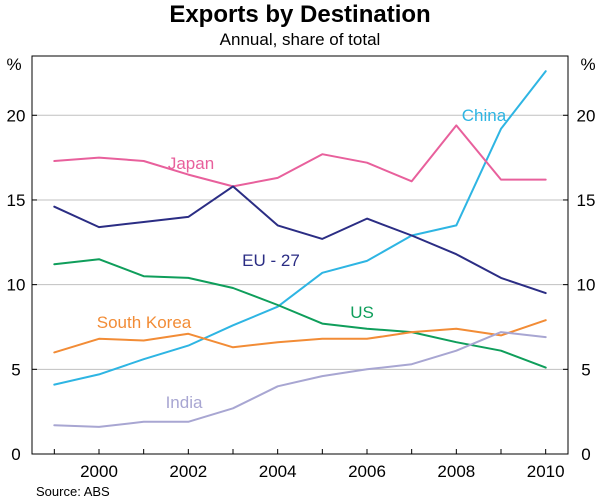 The width and height of the screenshot is (600, 502). Describe the element at coordinates (362, 312) in the screenshot. I see `label-us: US` at that location.